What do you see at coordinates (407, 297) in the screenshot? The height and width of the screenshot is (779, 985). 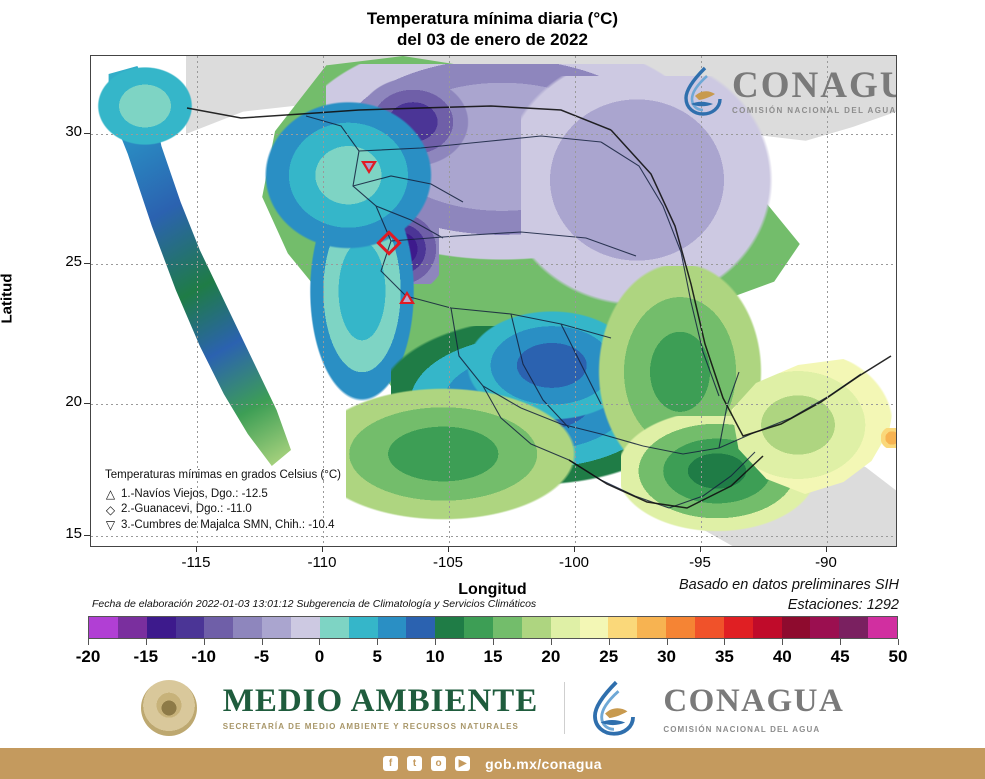 I see `station-marker-navios-viejos` at bounding box center [407, 297].